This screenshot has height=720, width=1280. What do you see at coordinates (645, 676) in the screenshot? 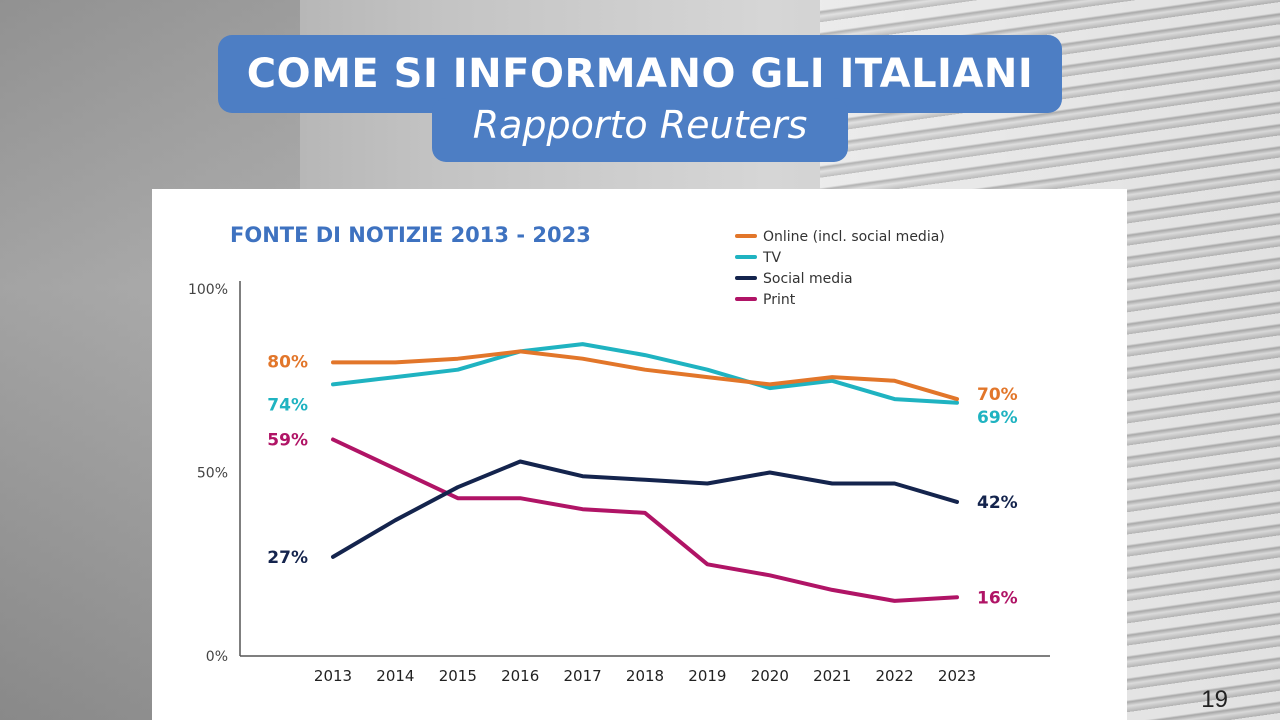
I see `x-tick-label: 2018` at bounding box center [645, 676].